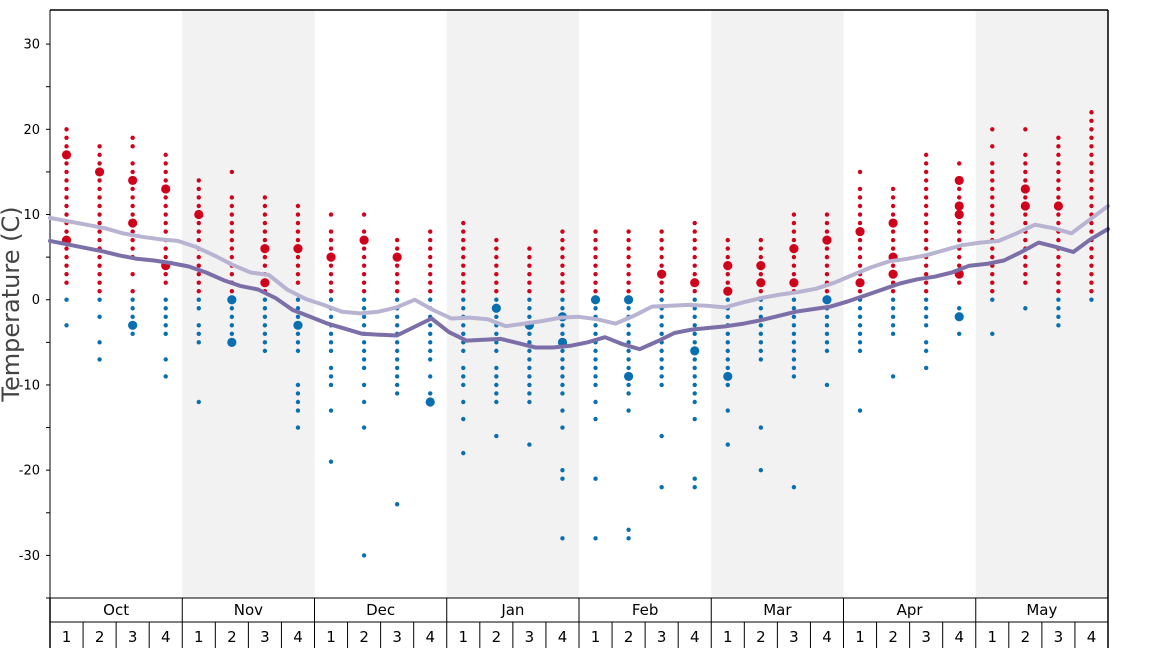 Image resolution: width=1168 pixels, height=648 pixels. I want to click on week-label: 1, so click(67, 637).